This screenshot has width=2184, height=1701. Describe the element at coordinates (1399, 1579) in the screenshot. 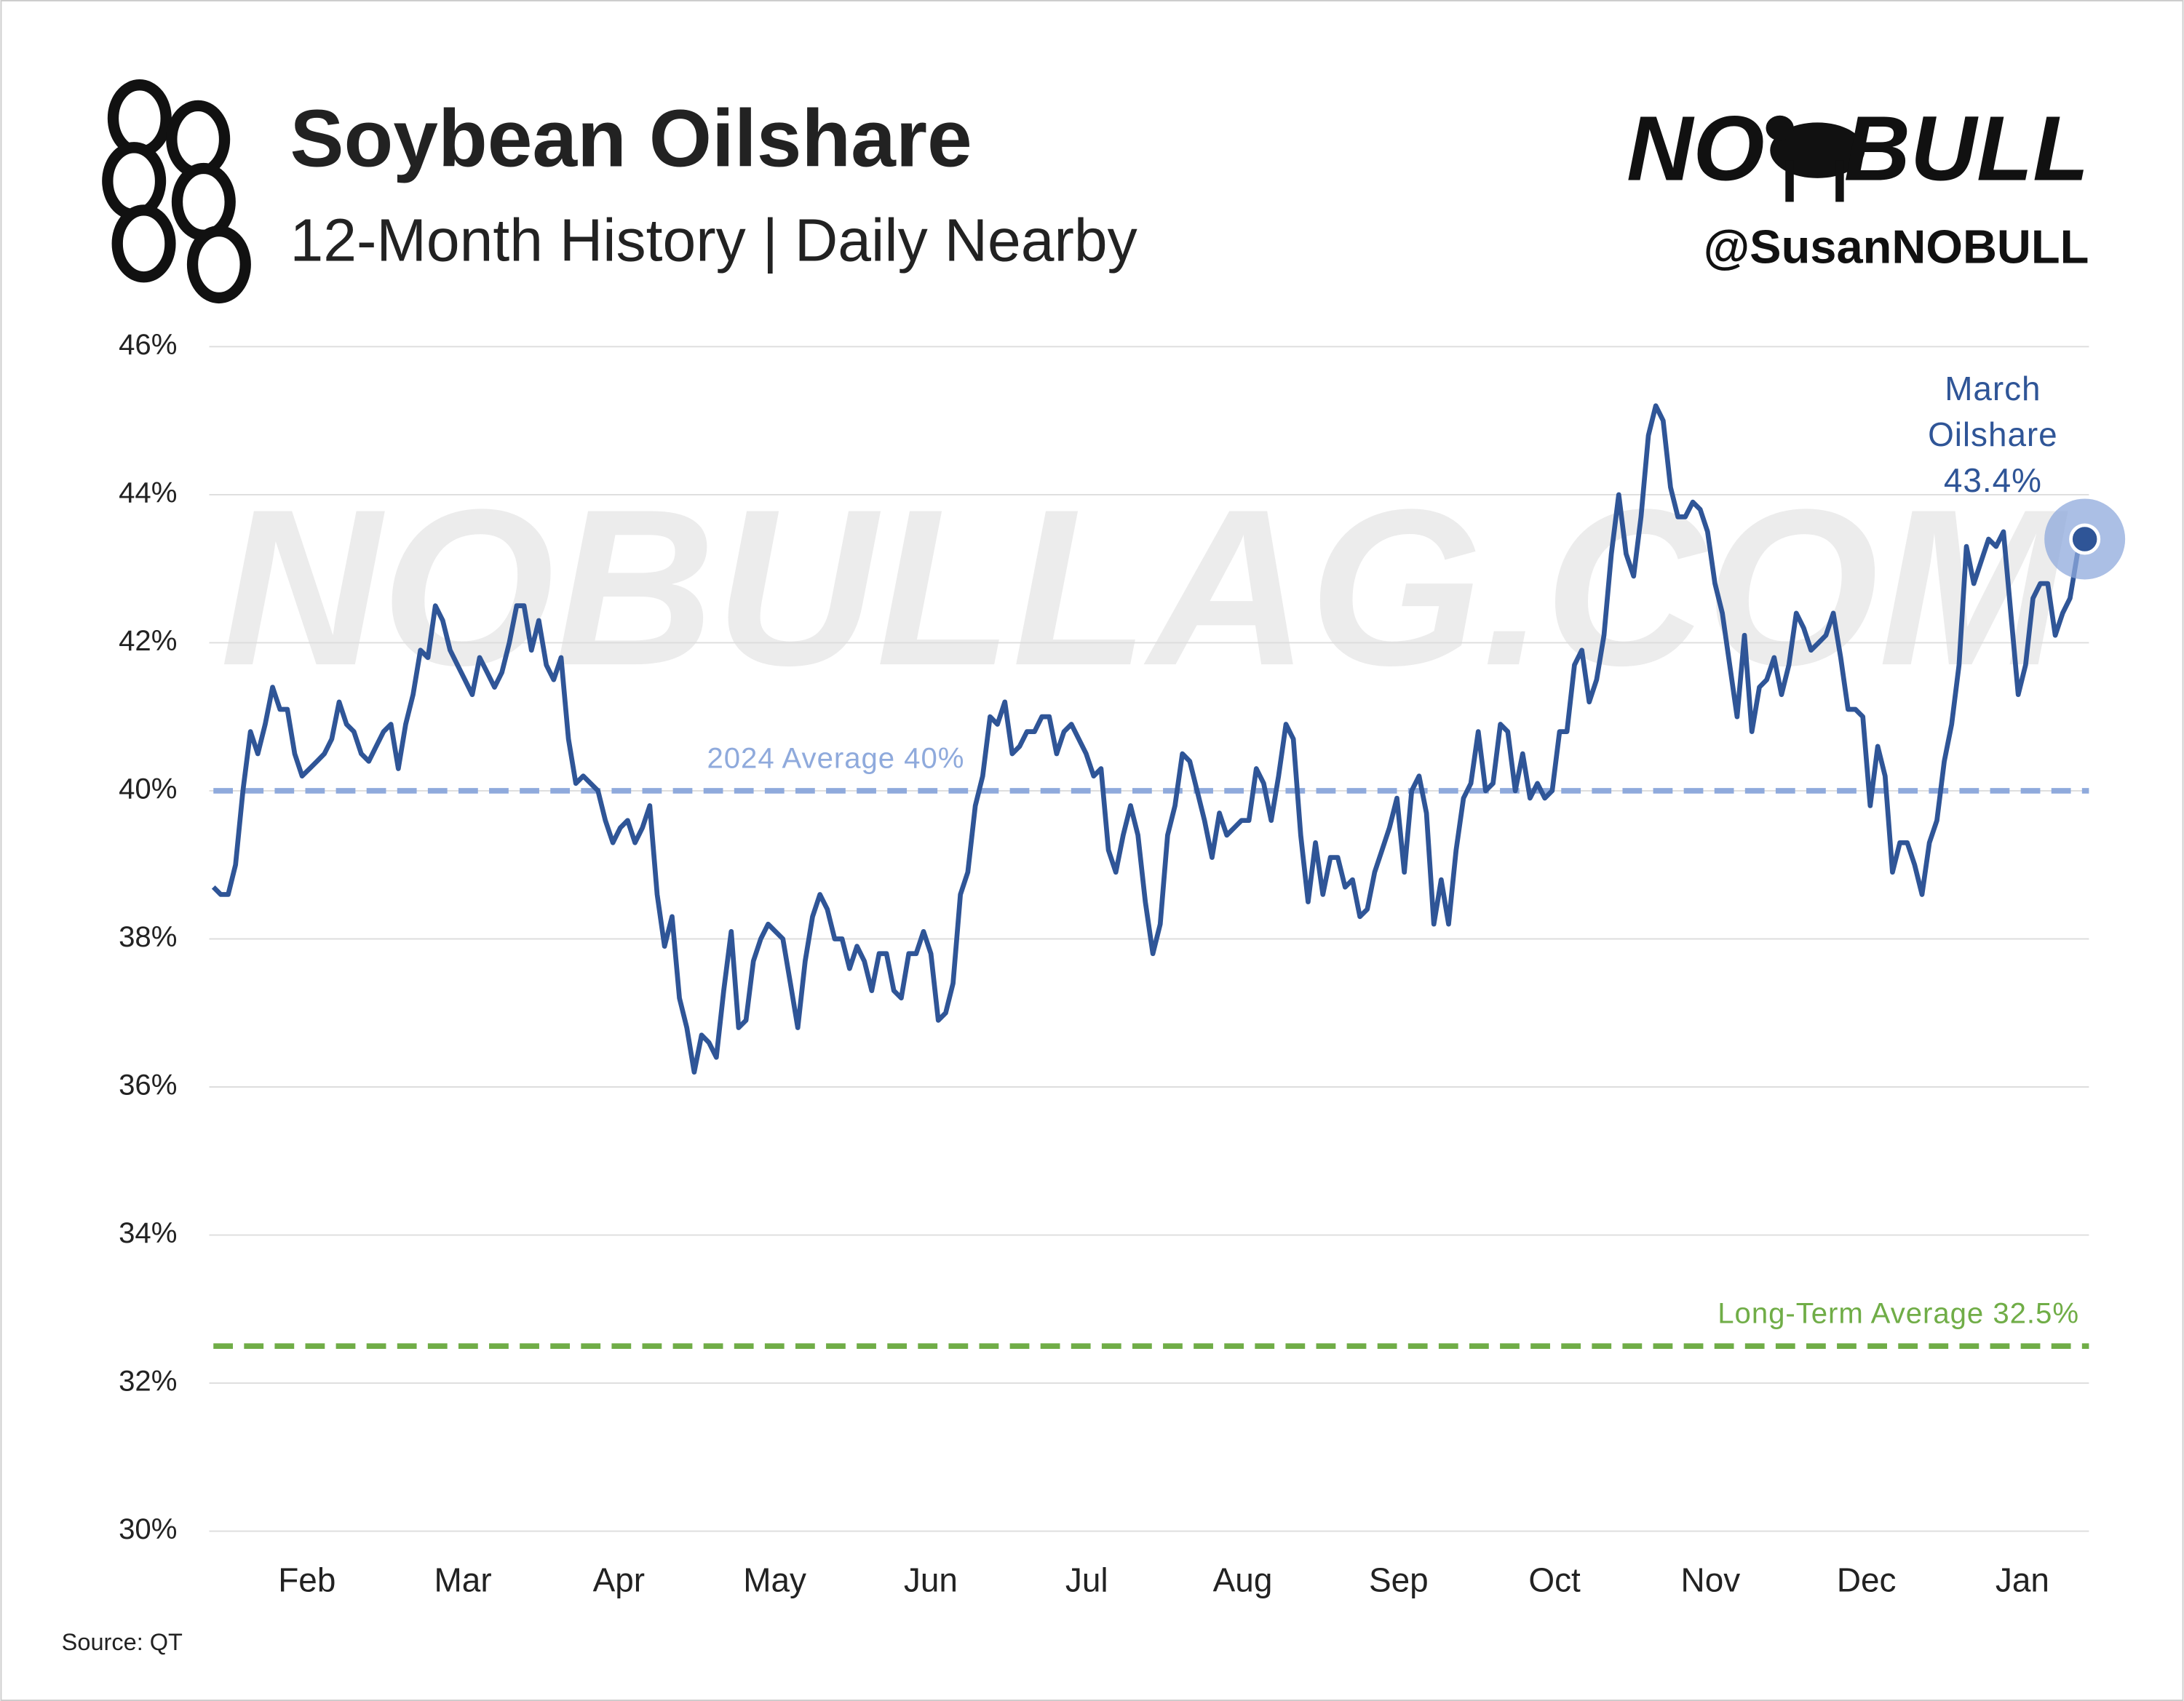

I see `x-tick-label: Sep` at that location.